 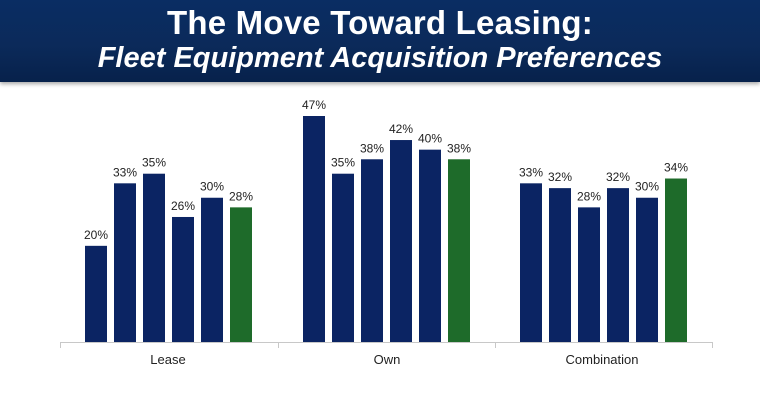 What do you see at coordinates (401, 129) in the screenshot?
I see `data-label: 42%` at bounding box center [401, 129].